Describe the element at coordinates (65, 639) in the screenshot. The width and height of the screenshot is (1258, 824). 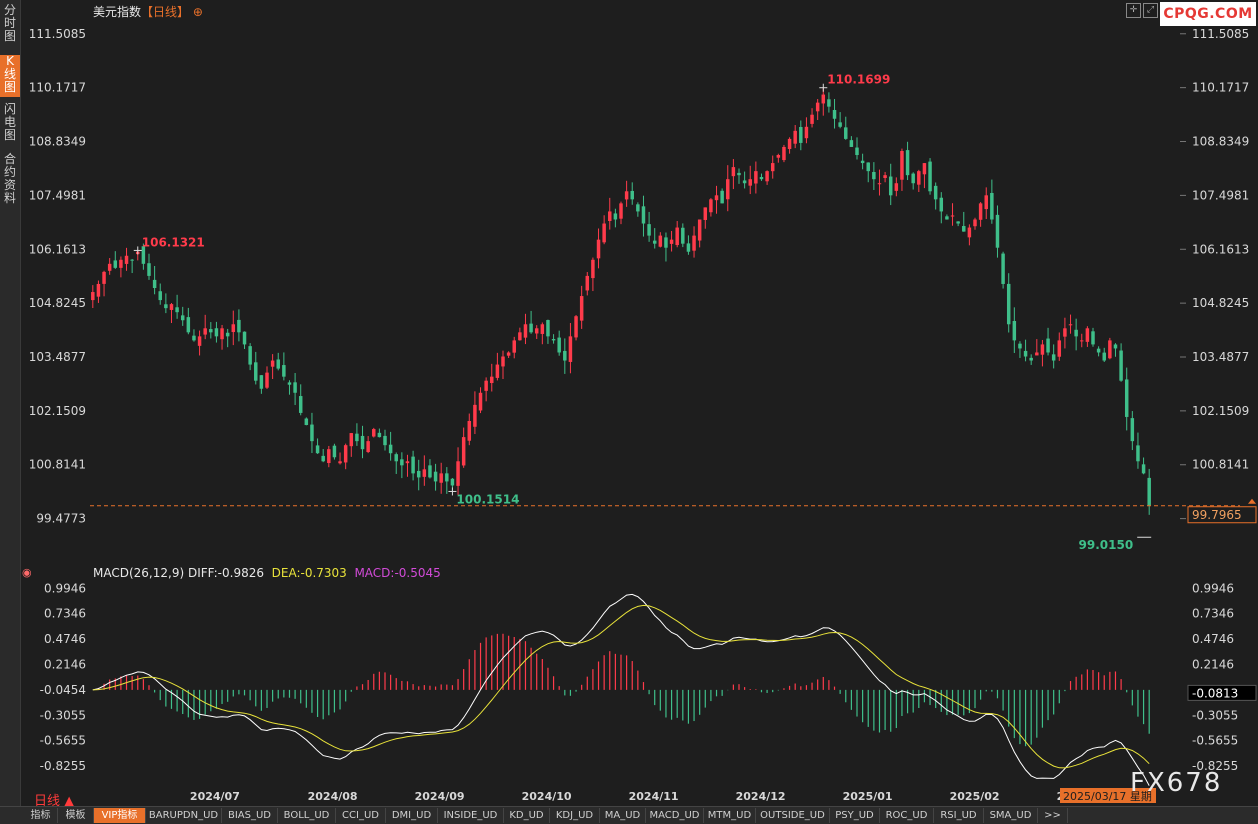
I see `macd-tick-left: 0.4746` at that location.